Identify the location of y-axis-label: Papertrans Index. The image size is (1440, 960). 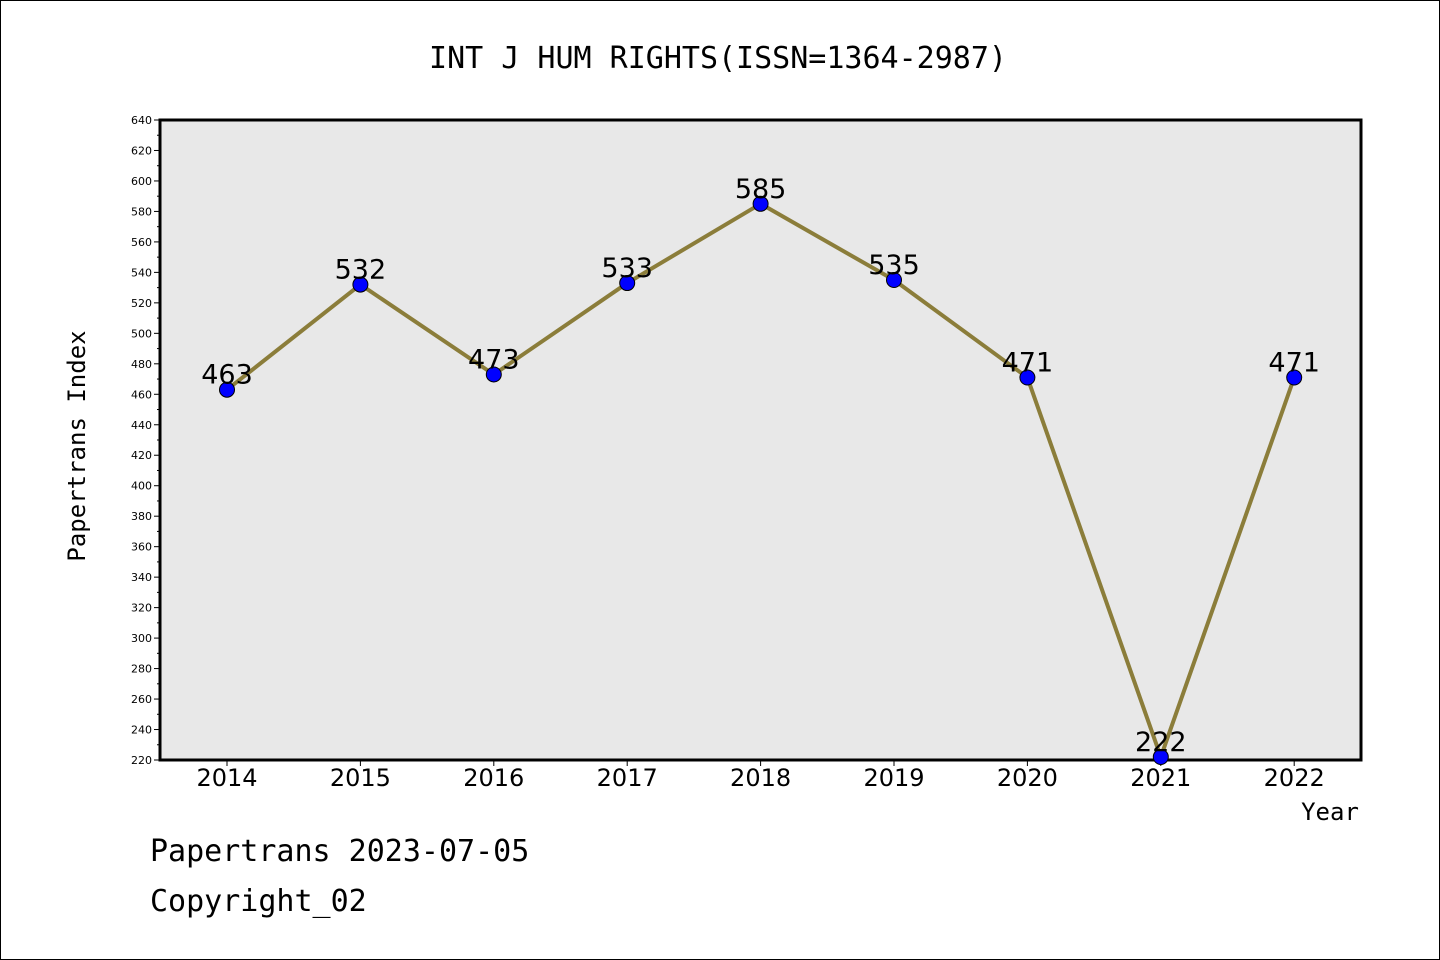
(77, 445).